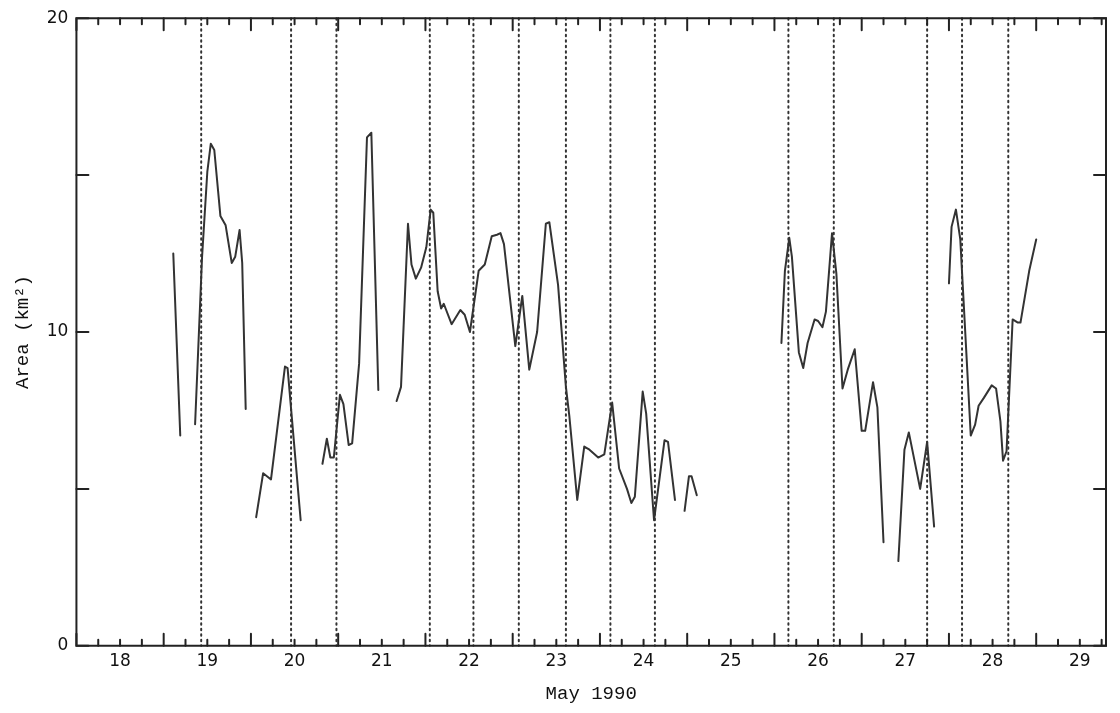 This screenshot has width=1120, height=713. I want to click on x-tick-label: 19, so click(207, 660).